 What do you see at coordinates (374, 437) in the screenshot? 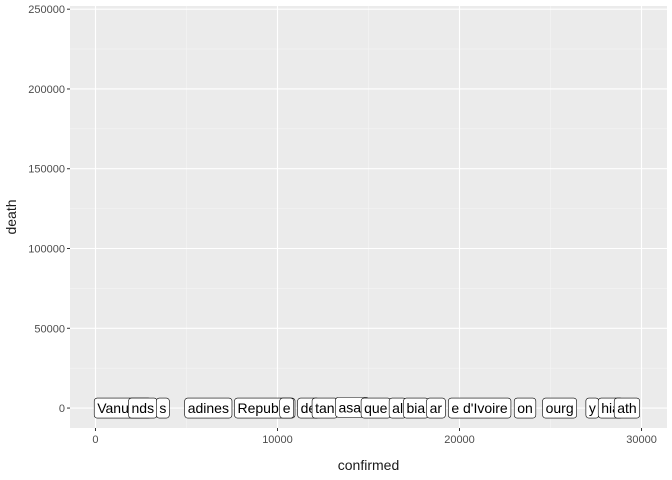
I see `x-axis-ticks: 0 10000 20000 30000` at bounding box center [374, 437].